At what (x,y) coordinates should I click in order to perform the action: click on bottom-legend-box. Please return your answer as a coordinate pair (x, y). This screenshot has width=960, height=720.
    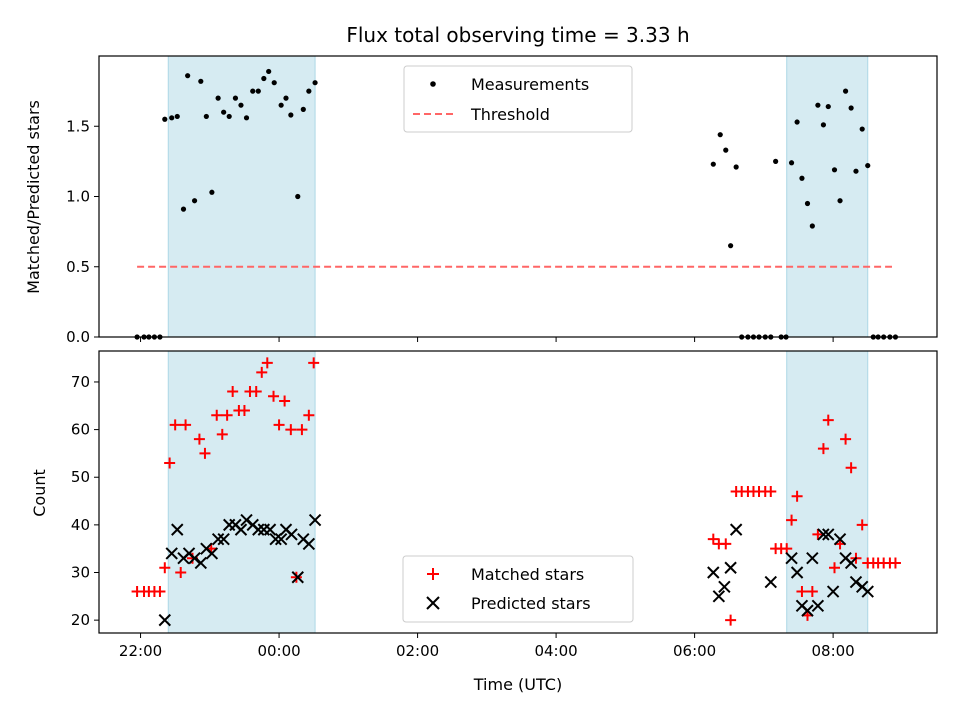
    Looking at the image, I should click on (518, 589).